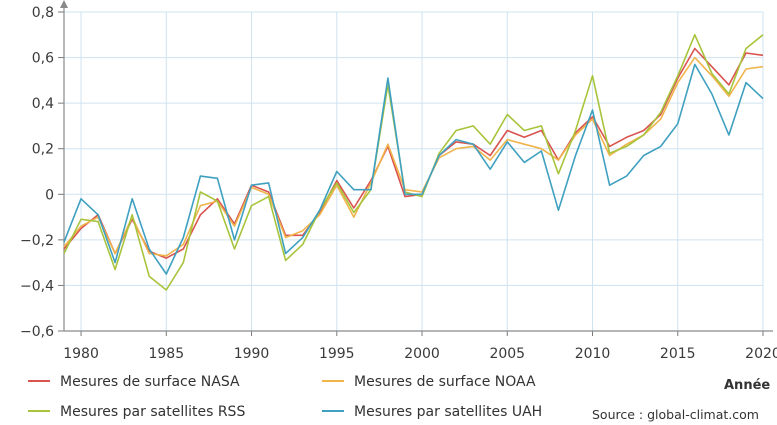 The image size is (777, 425). I want to click on y-tick-label: −0,4, so click(37, 286).